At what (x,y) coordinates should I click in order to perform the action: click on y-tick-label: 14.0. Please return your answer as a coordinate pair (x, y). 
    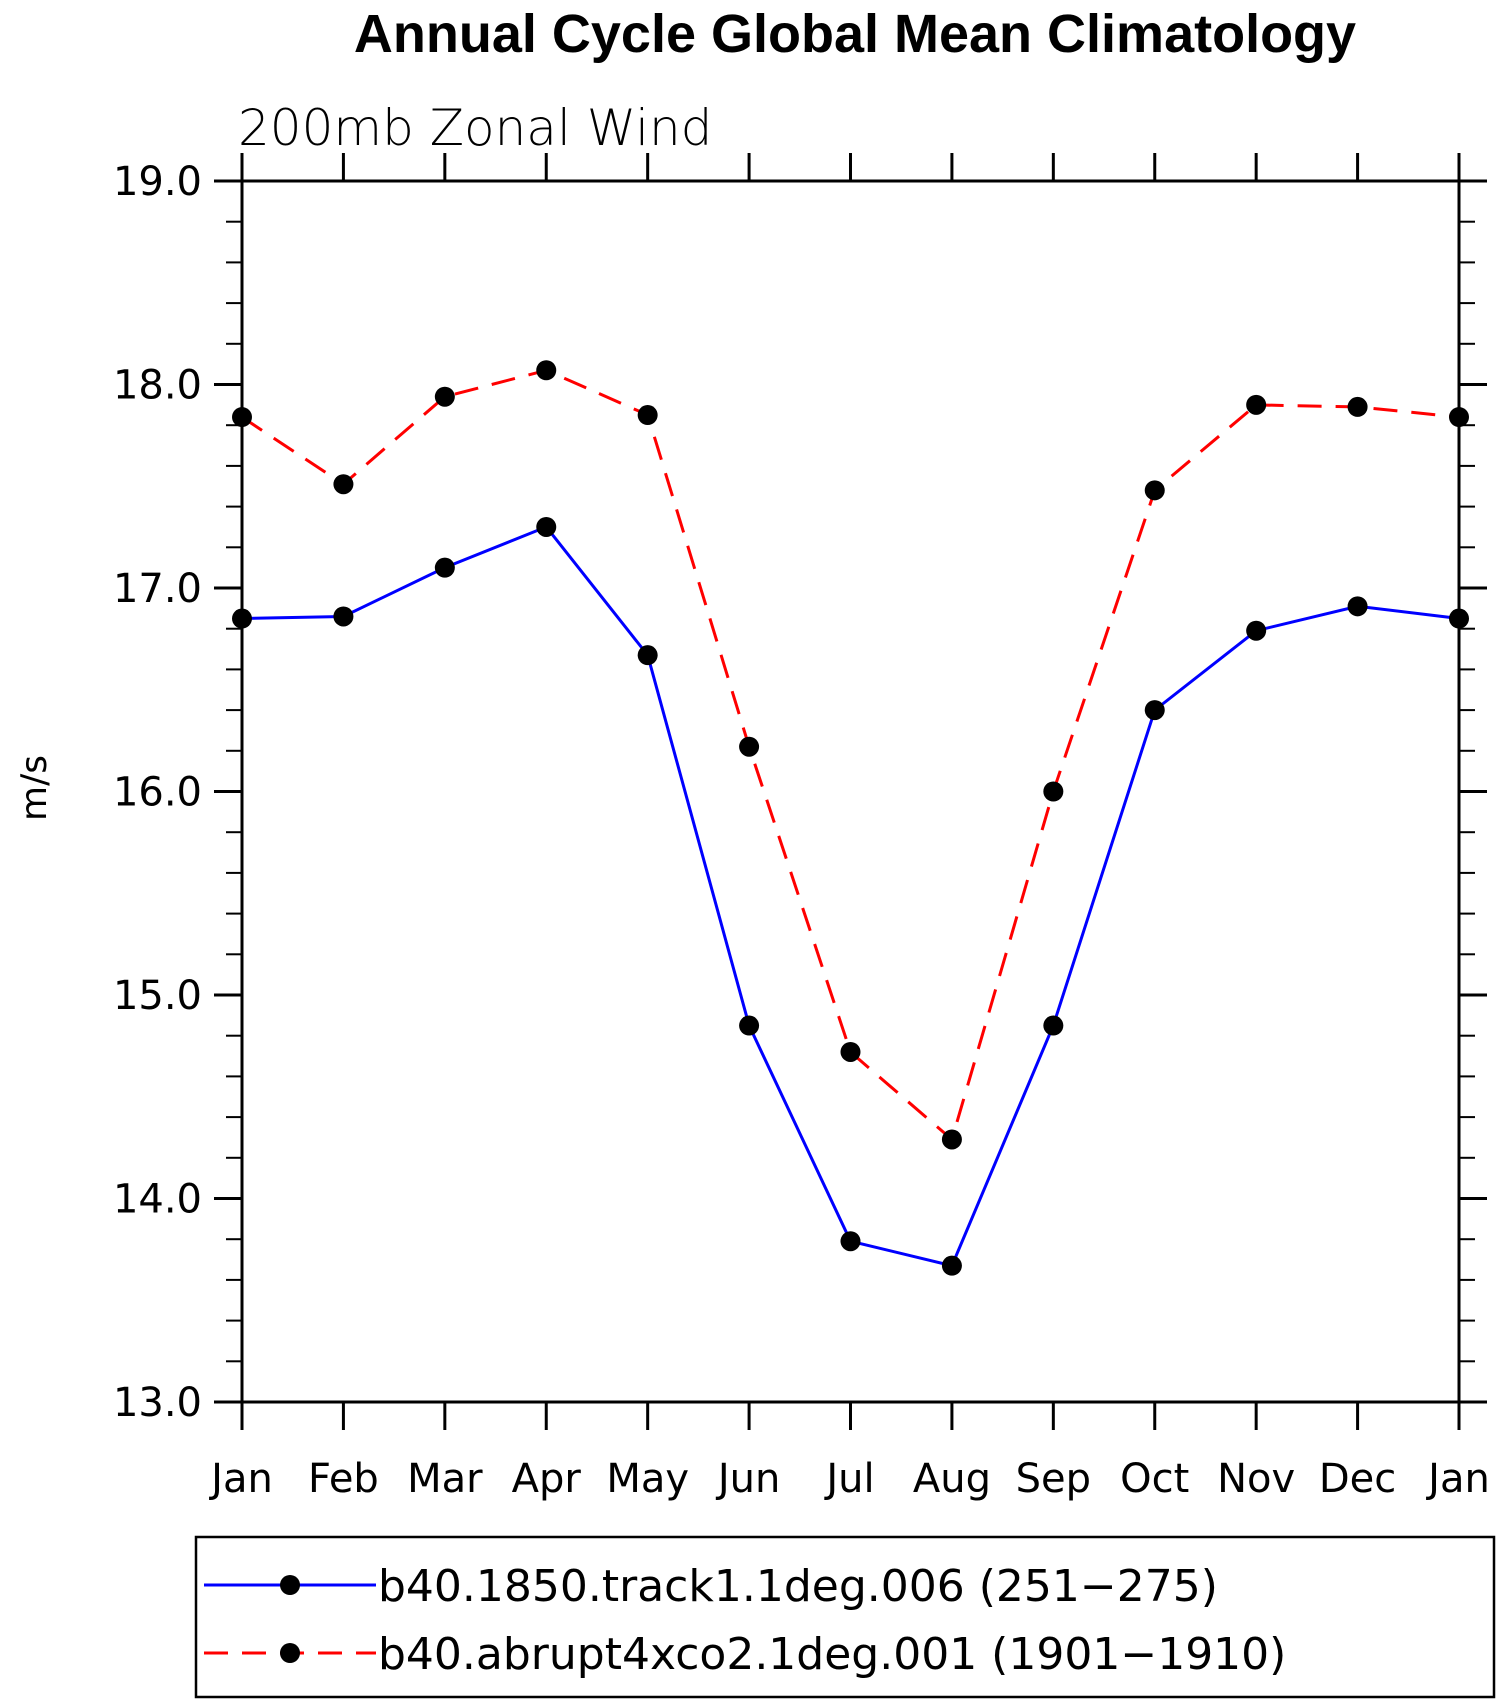
    Looking at the image, I should click on (157, 1200).